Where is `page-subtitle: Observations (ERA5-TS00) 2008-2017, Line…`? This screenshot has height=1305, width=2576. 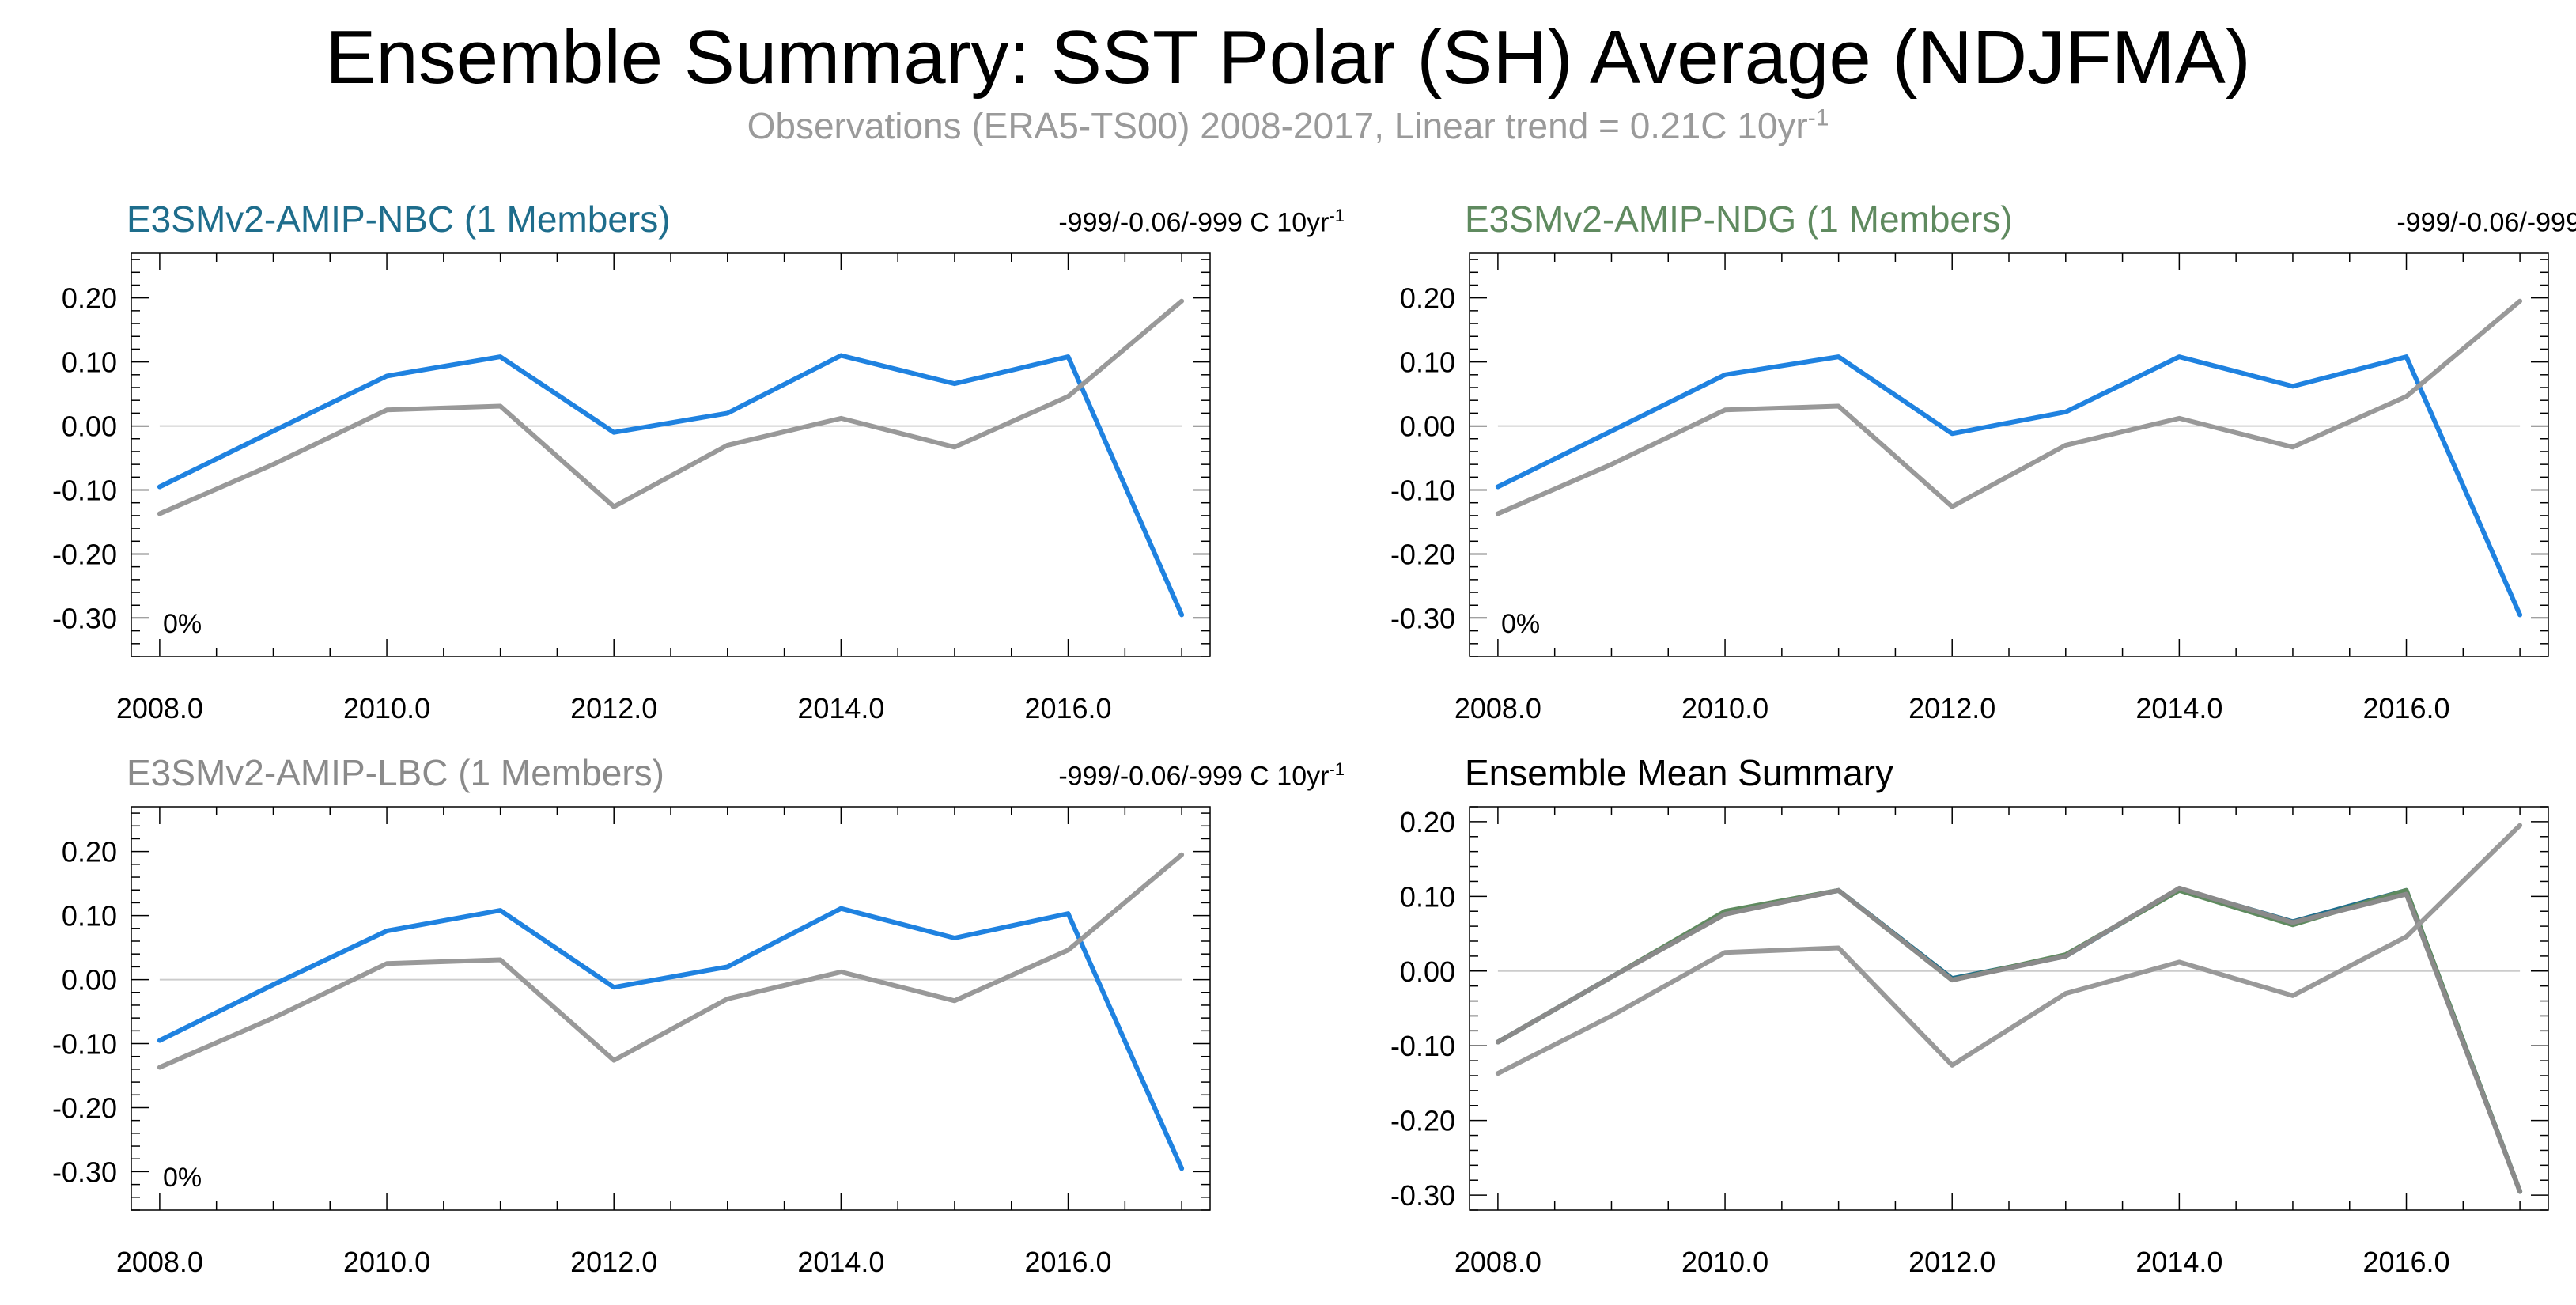 page-subtitle: Observations (ERA5-TS00) 2008-2017, Line… is located at coordinates (1288, 125).